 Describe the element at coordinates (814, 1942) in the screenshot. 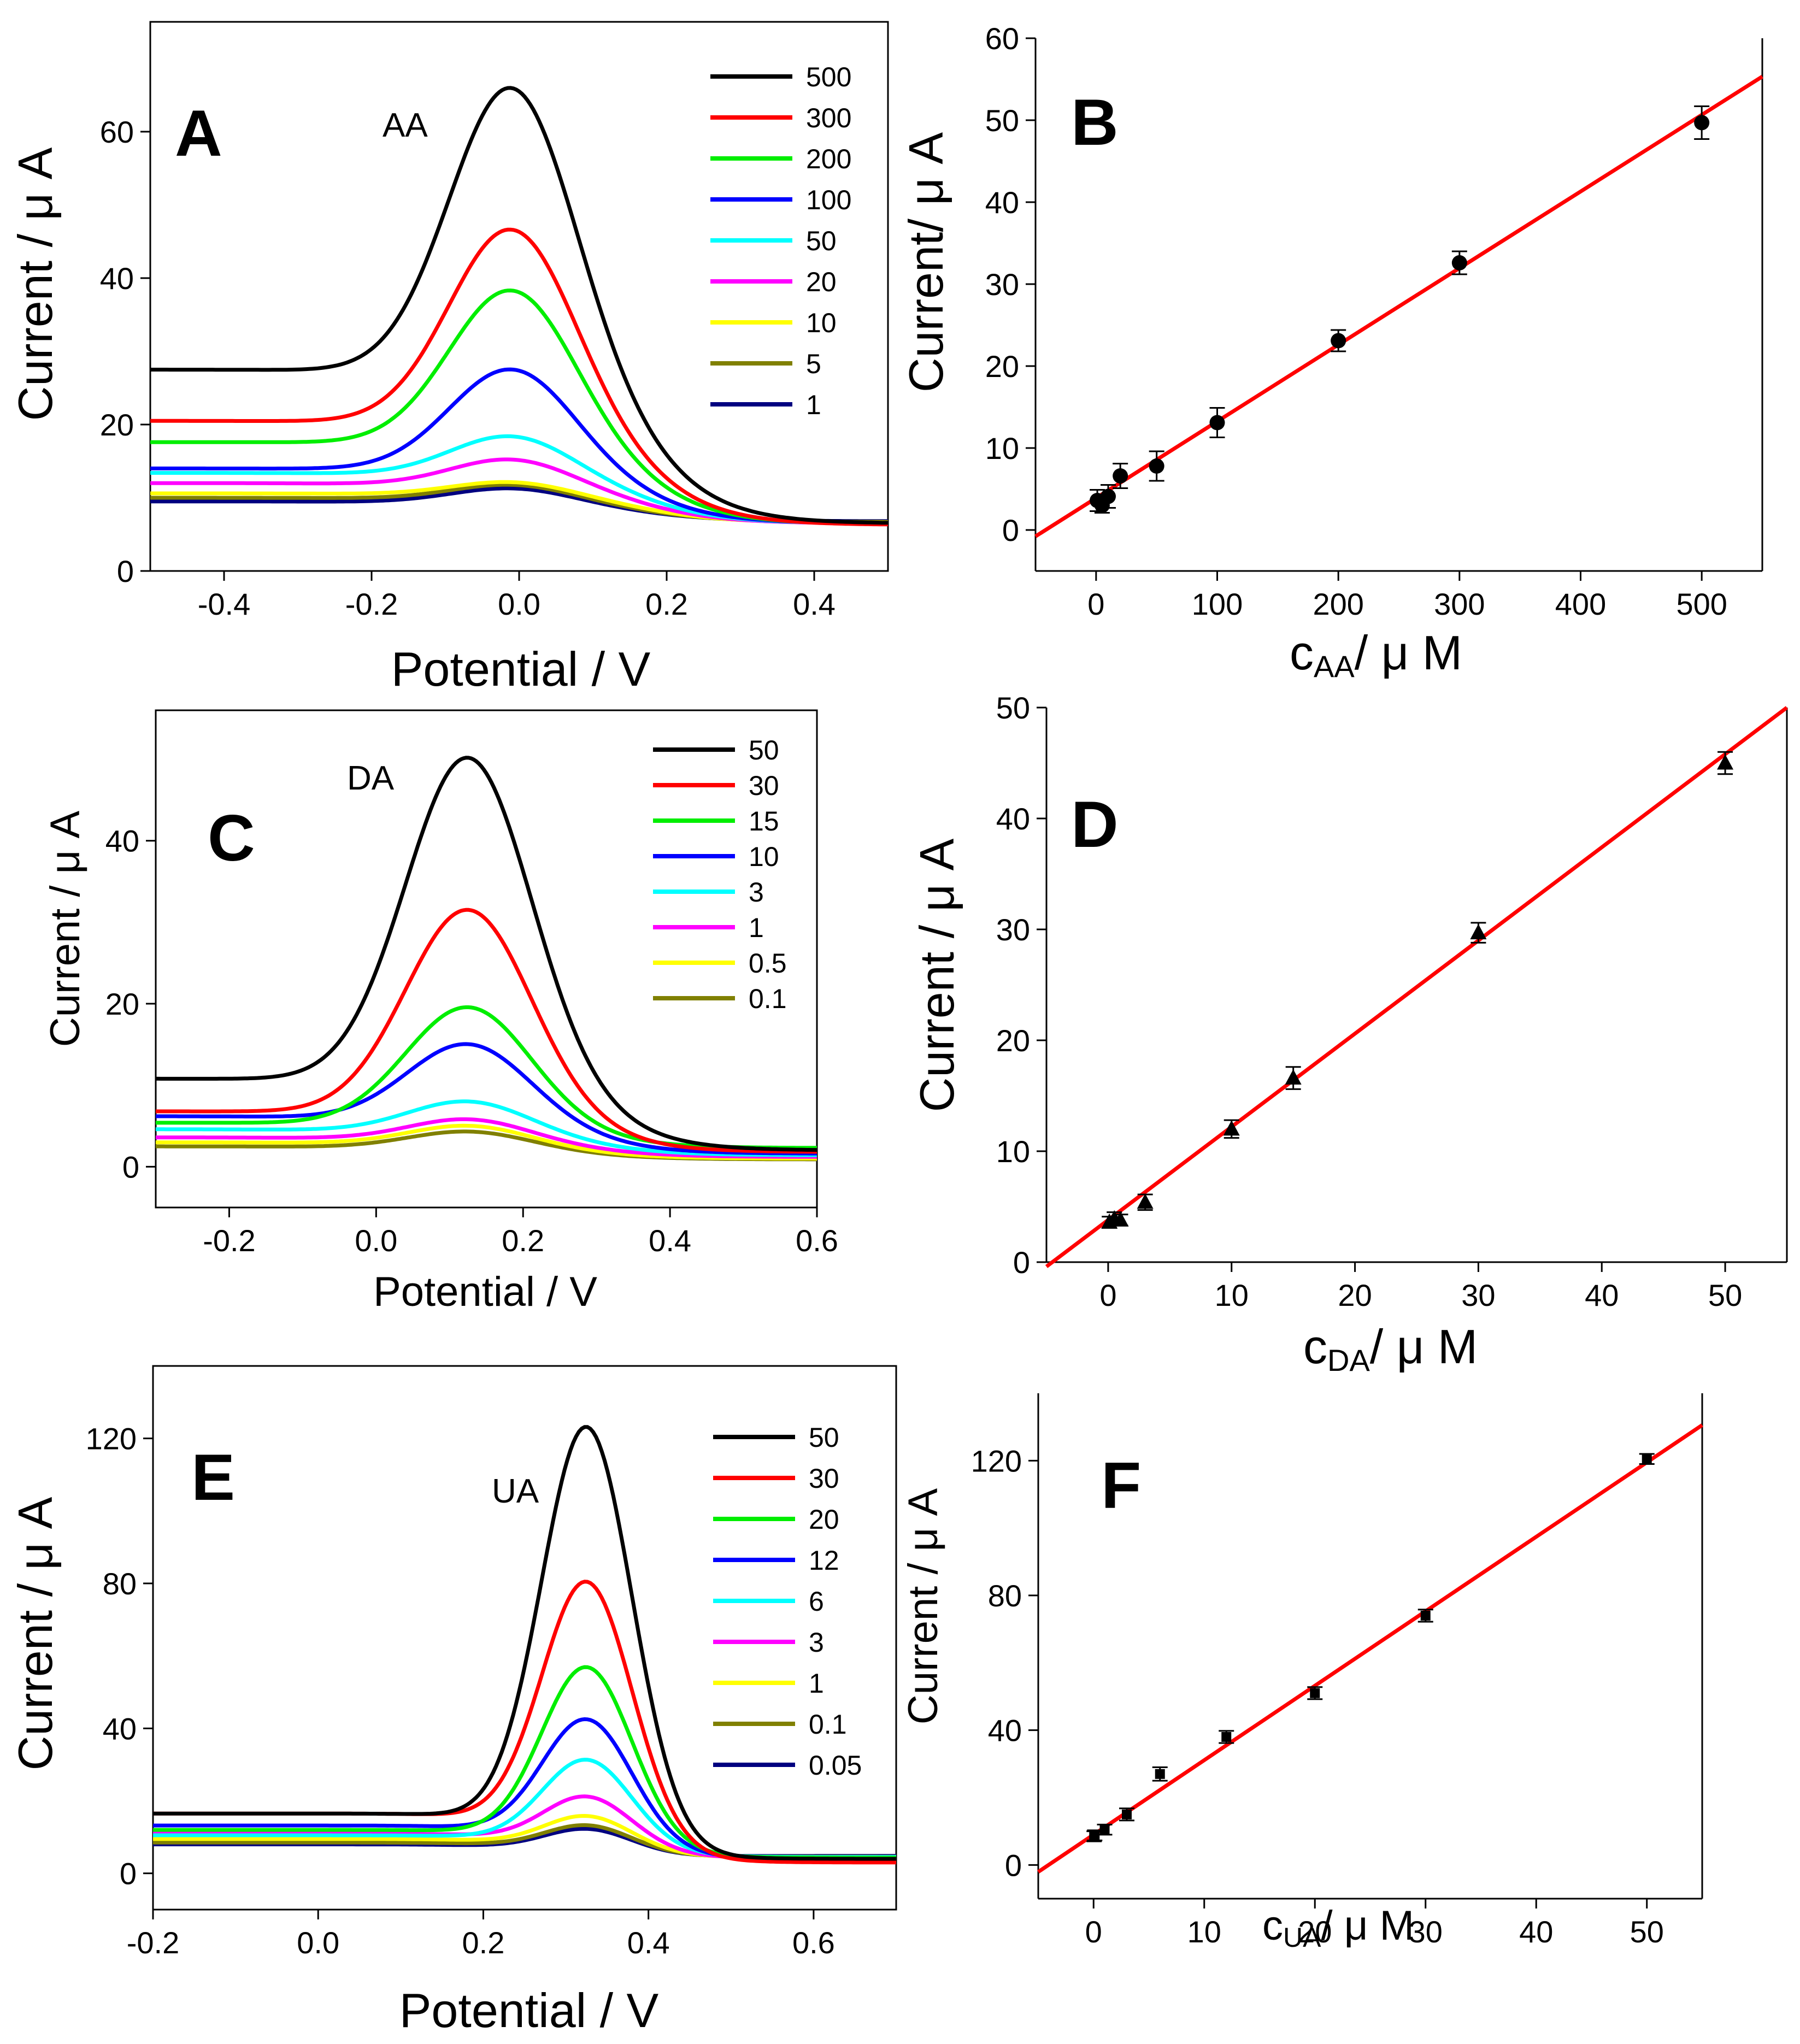

I see `x-tick-label-e: 0.6` at that location.